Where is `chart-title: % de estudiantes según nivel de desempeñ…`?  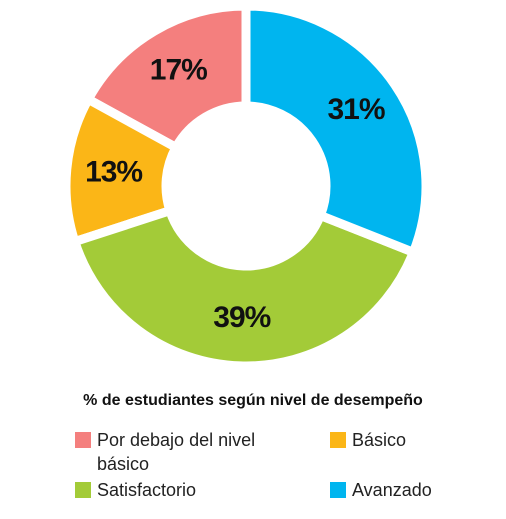
chart-title: % de estudiantes según nivel de desempeñ… is located at coordinates (253, 400).